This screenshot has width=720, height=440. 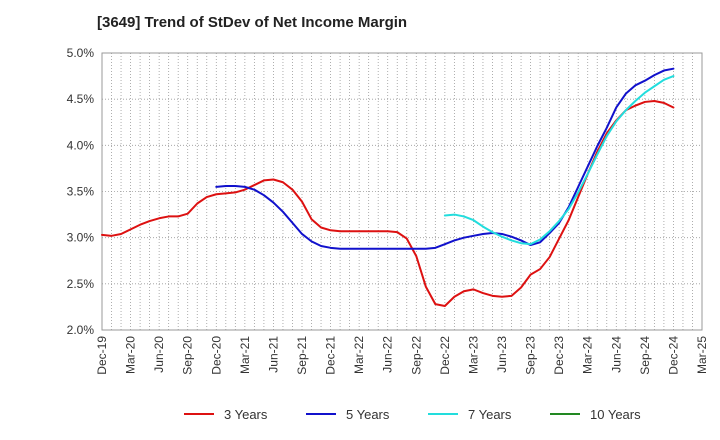 I want to click on x-tick-label: Jun-21, so click(x=273, y=354).